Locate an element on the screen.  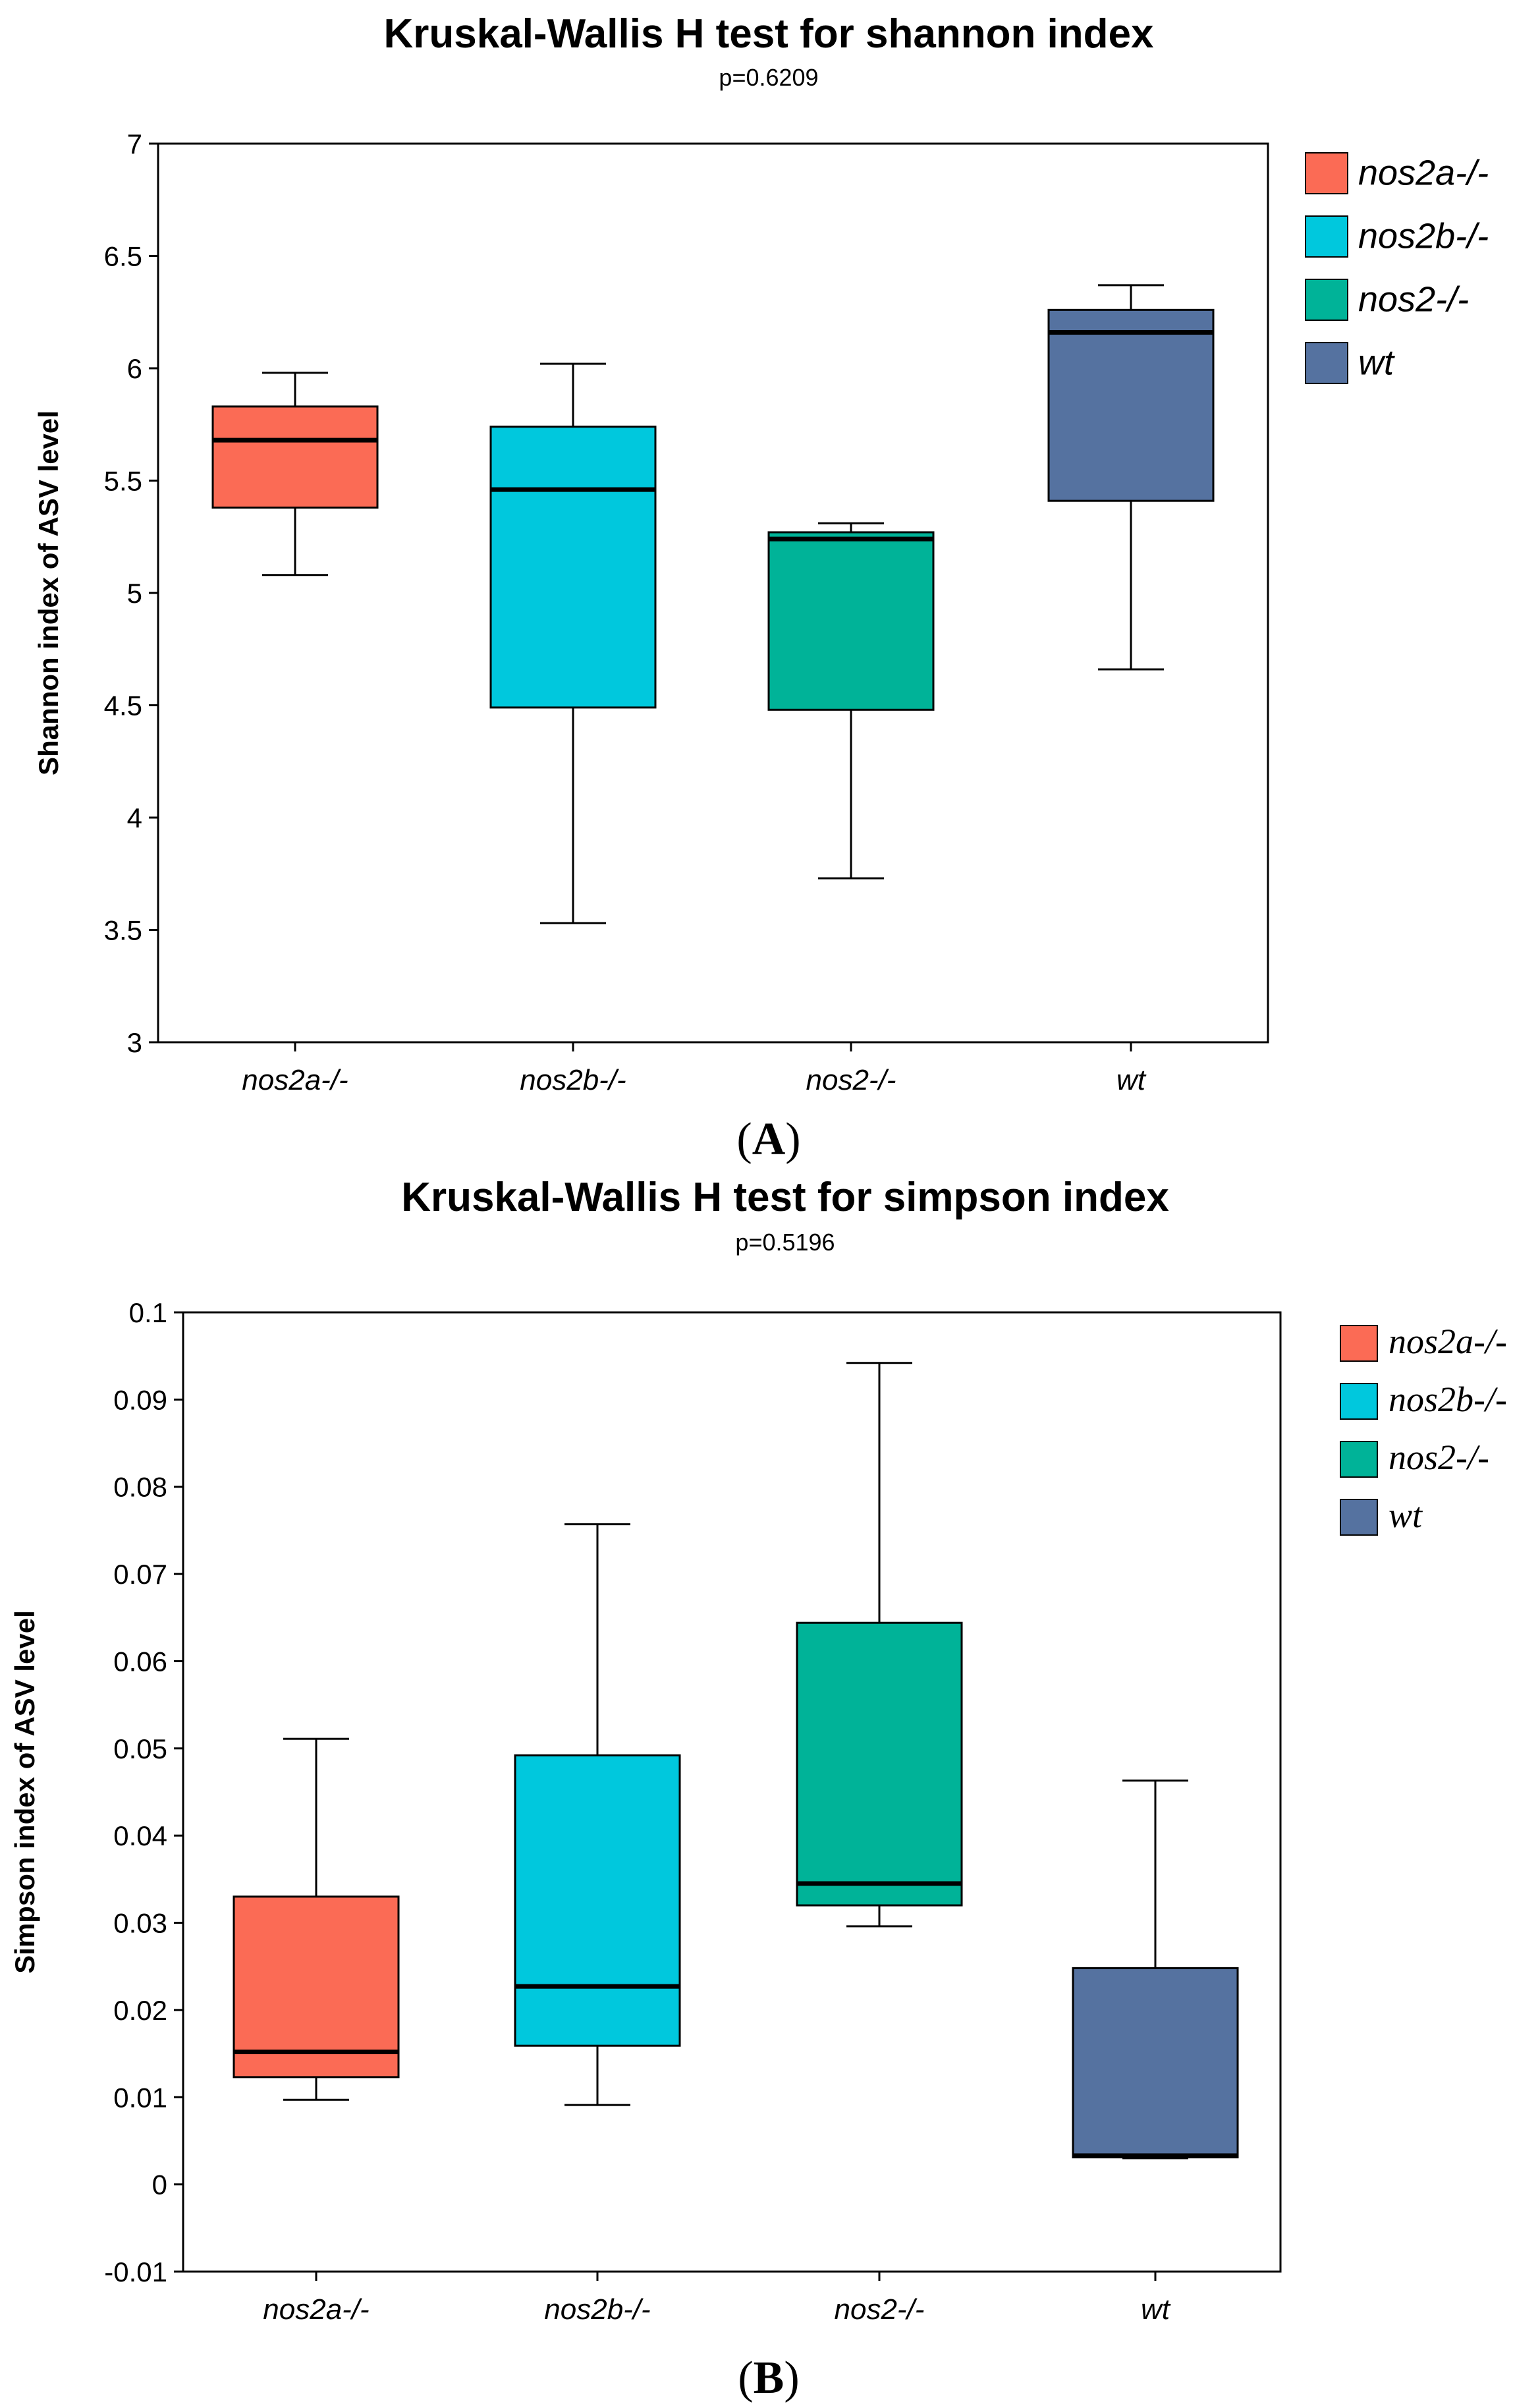
y-tick-label: 0.07 is located at coordinates (140, 1574).